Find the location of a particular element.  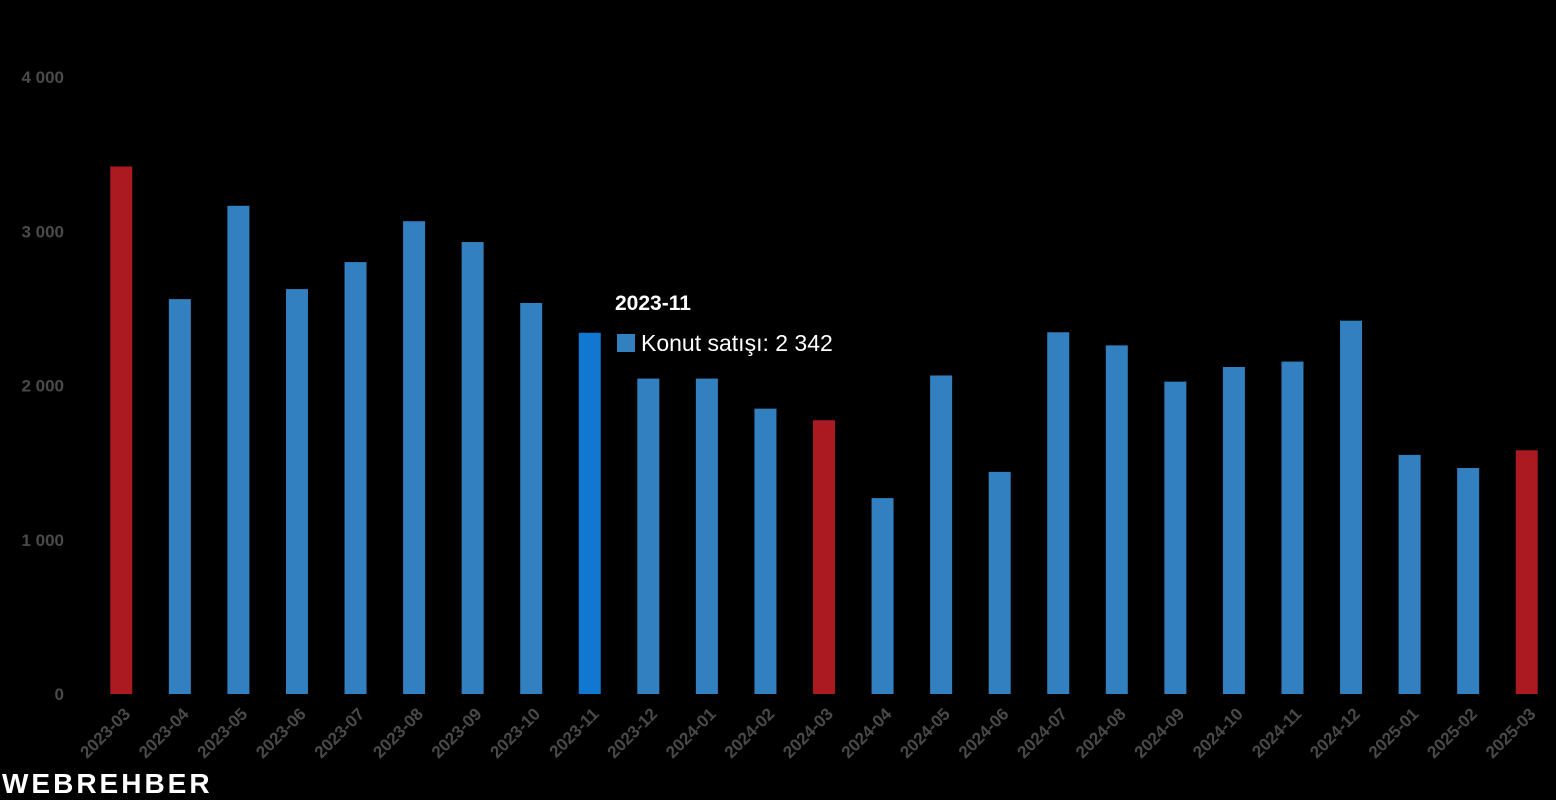

x-tick-label: 2023-04 is located at coordinates (164, 733).